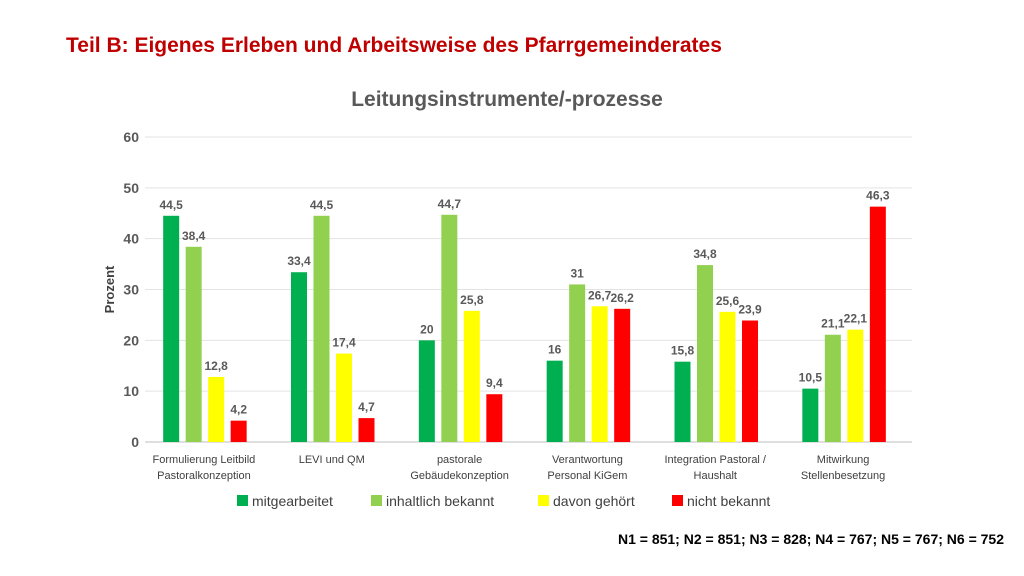 Image resolution: width=1024 pixels, height=576 pixels. Describe the element at coordinates (204, 460) in the screenshot. I see `category-label-0-0: Formulierung Leitbild` at that location.